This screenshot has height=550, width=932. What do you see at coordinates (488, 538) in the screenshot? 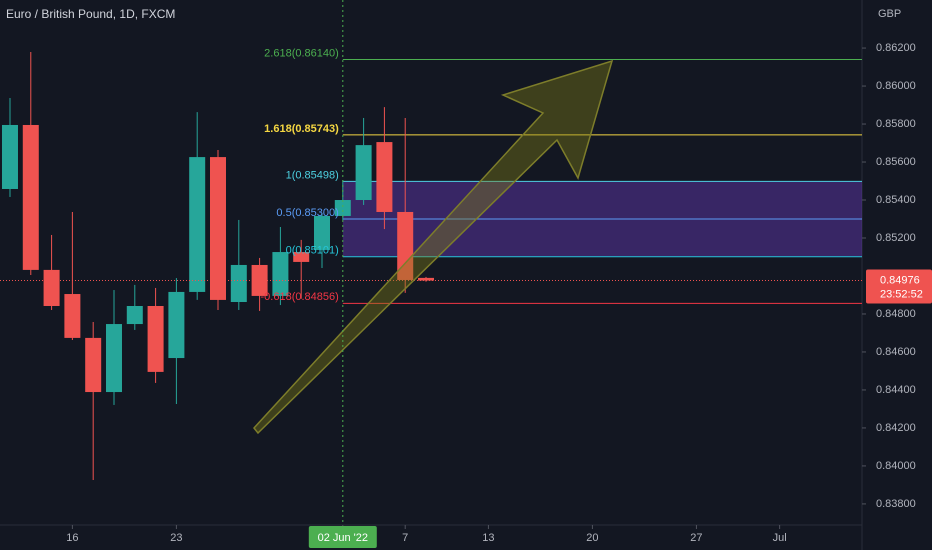
I see `x-tick-label: 13` at bounding box center [488, 538].